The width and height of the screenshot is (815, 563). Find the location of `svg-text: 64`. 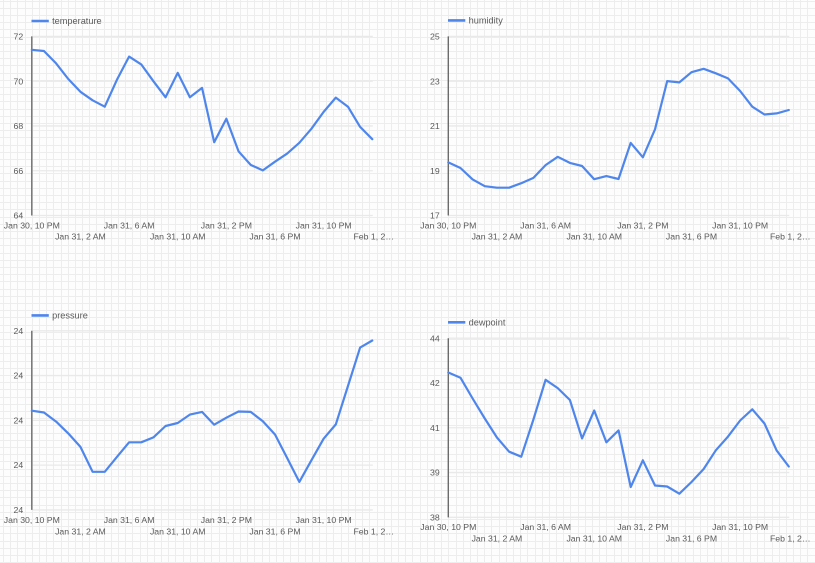

svg-text: 64 is located at coordinates (19, 216).